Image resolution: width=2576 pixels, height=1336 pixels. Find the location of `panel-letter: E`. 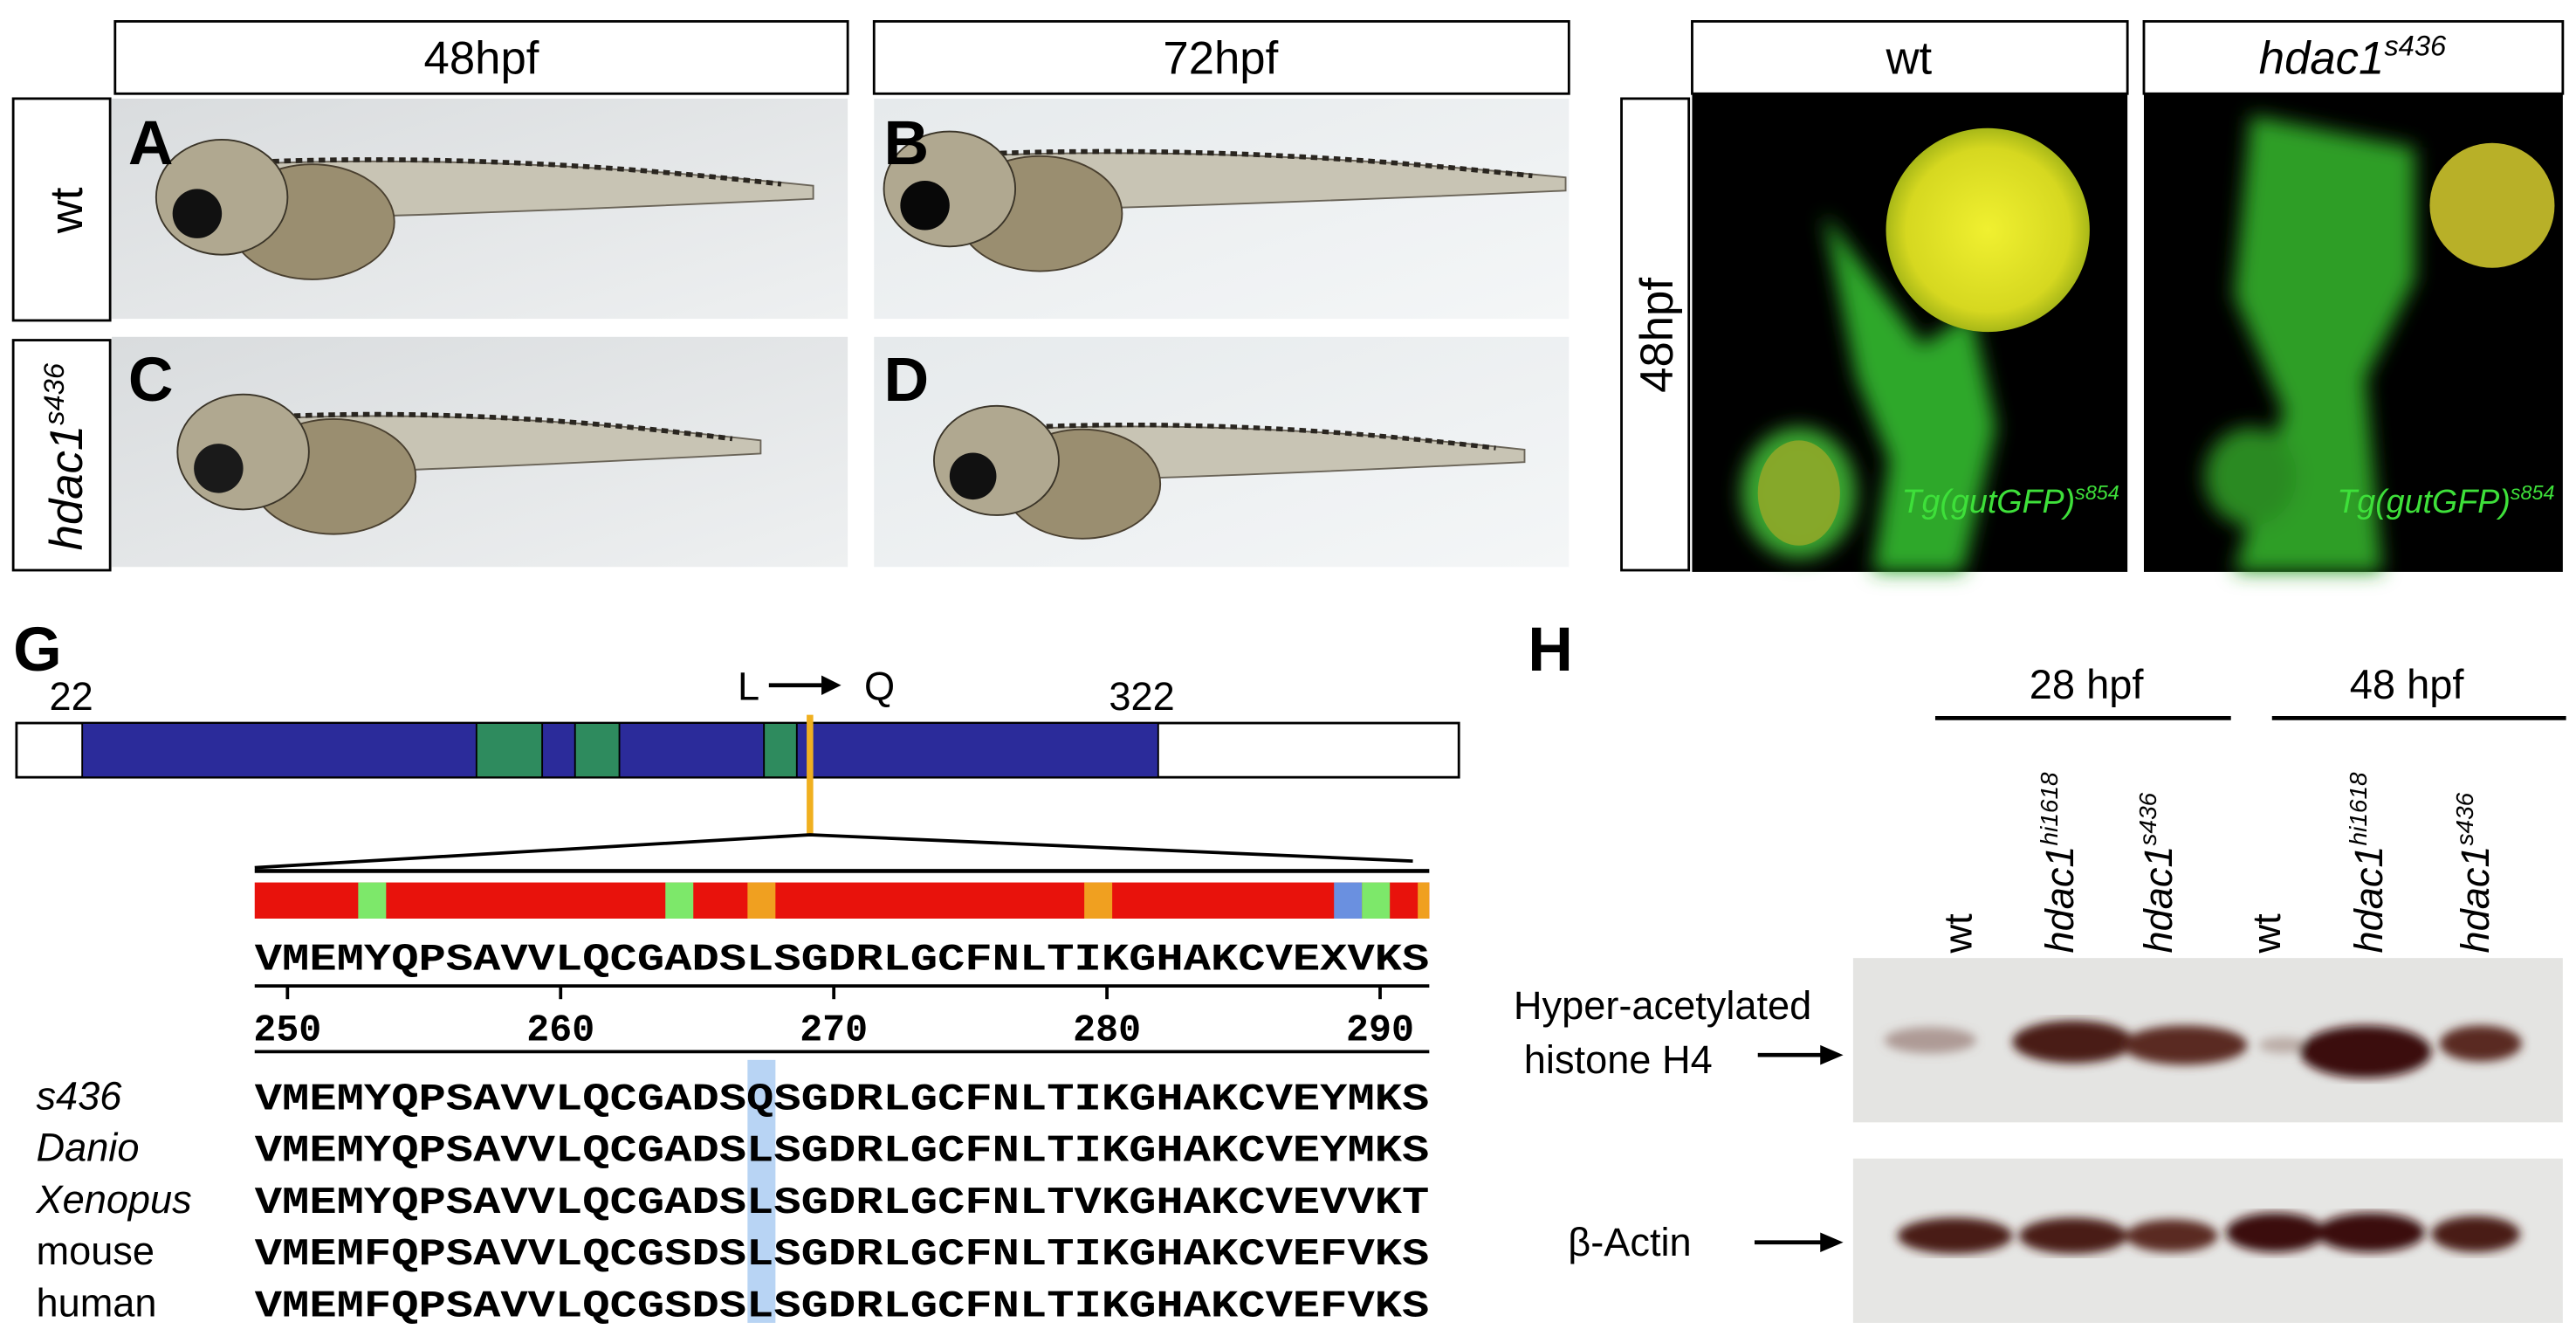

panel-letter: E is located at coordinates (1729, 143).